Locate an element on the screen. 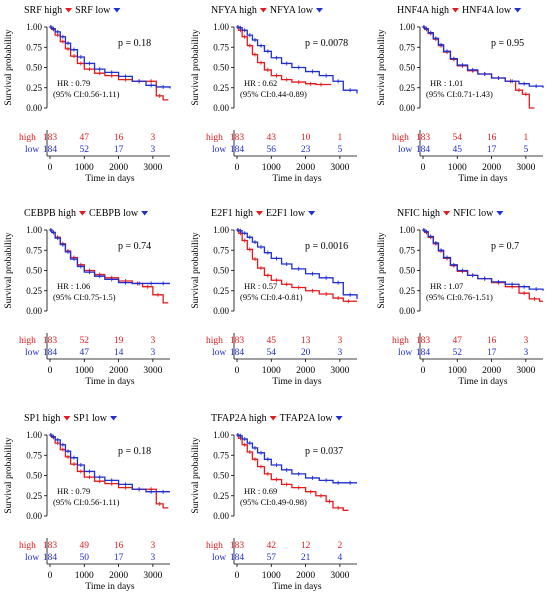 The height and width of the screenshot is (599, 554). y-tick-label: 0.50 is located at coordinates (407, 68).